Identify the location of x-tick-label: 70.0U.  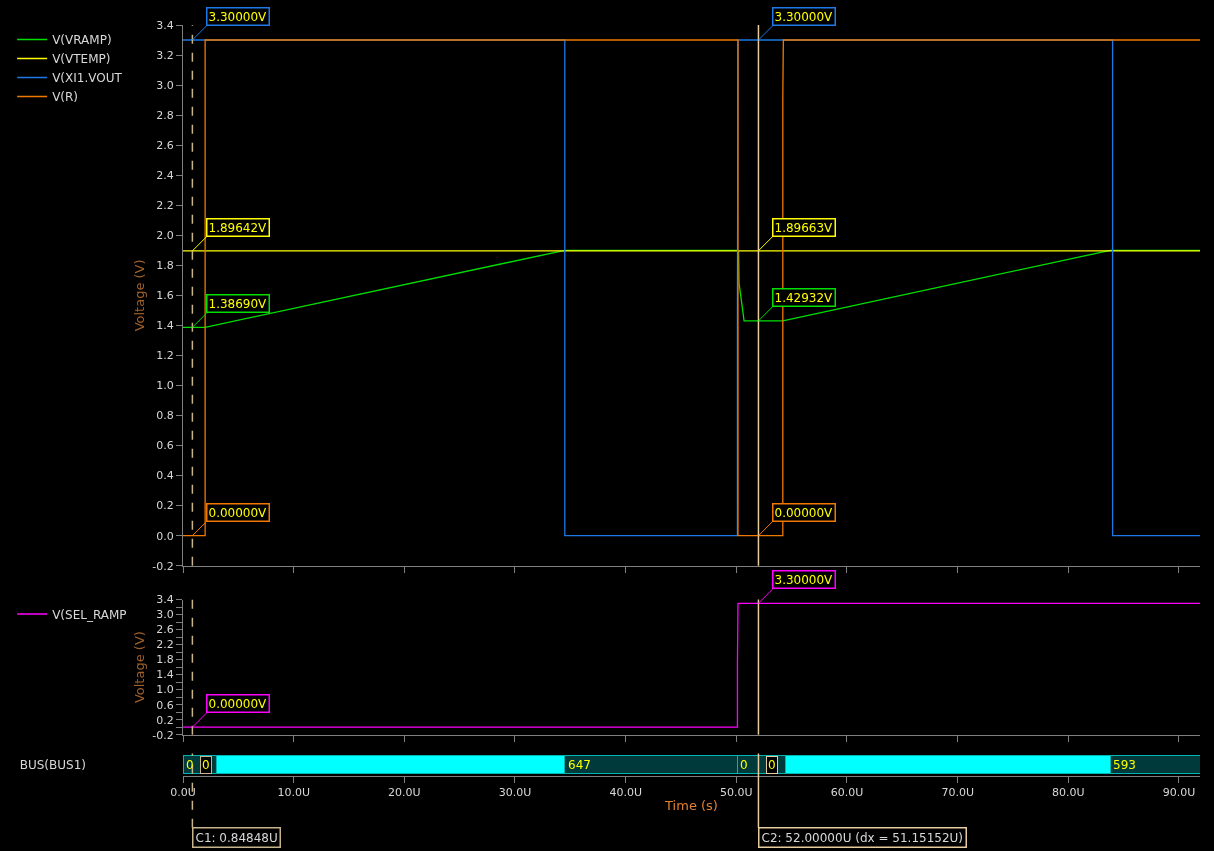
(957, 793).